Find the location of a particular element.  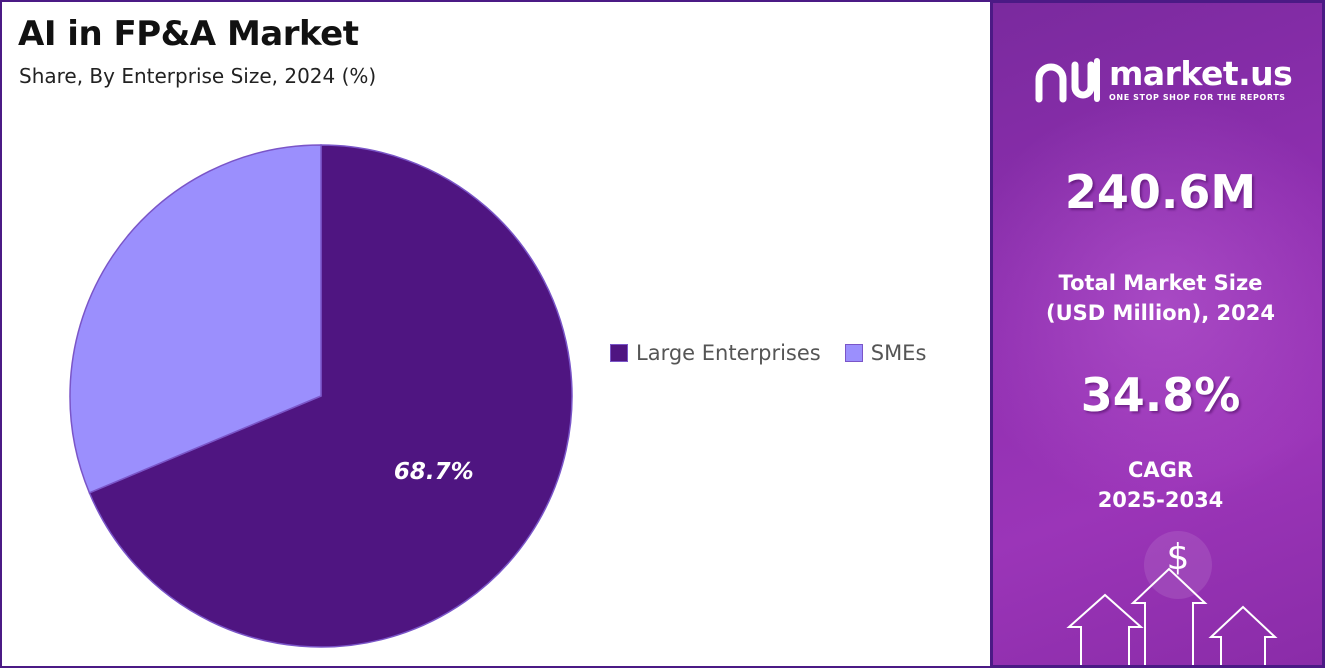

legend-item-large-enterprises: Large Enterprises is located at coordinates (715, 353).